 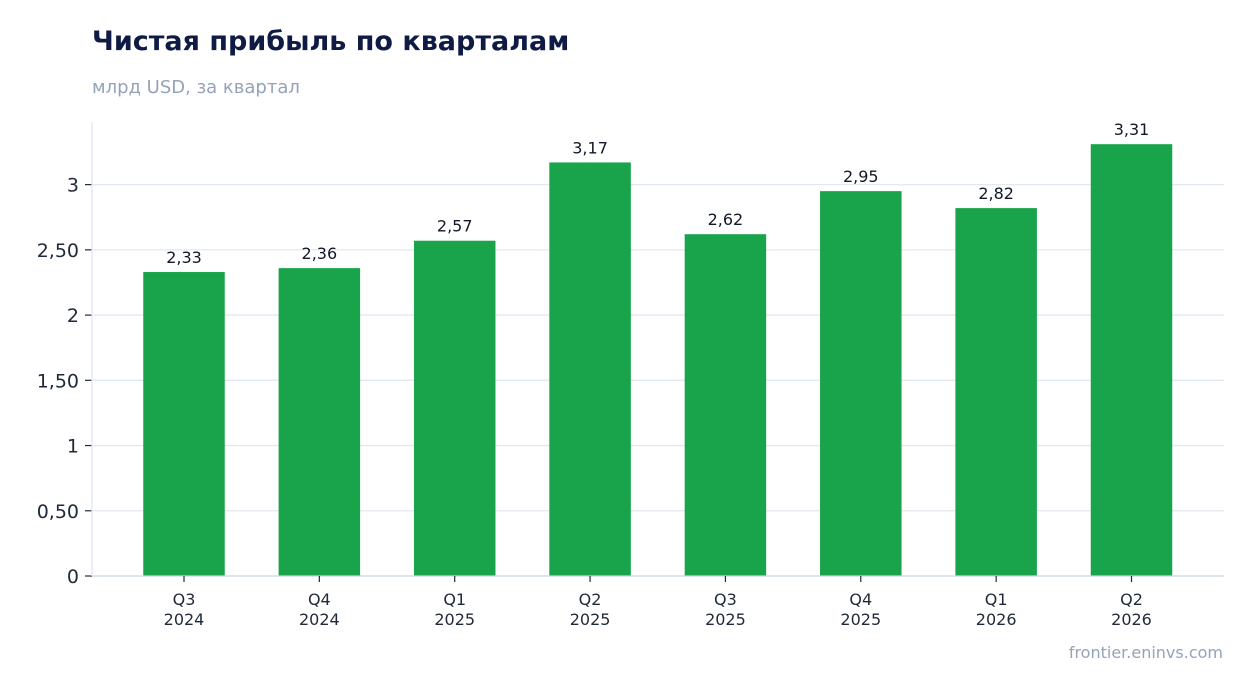 What do you see at coordinates (1145, 652) in the screenshot?
I see `source-credit: frontier.eninvs.com` at bounding box center [1145, 652].